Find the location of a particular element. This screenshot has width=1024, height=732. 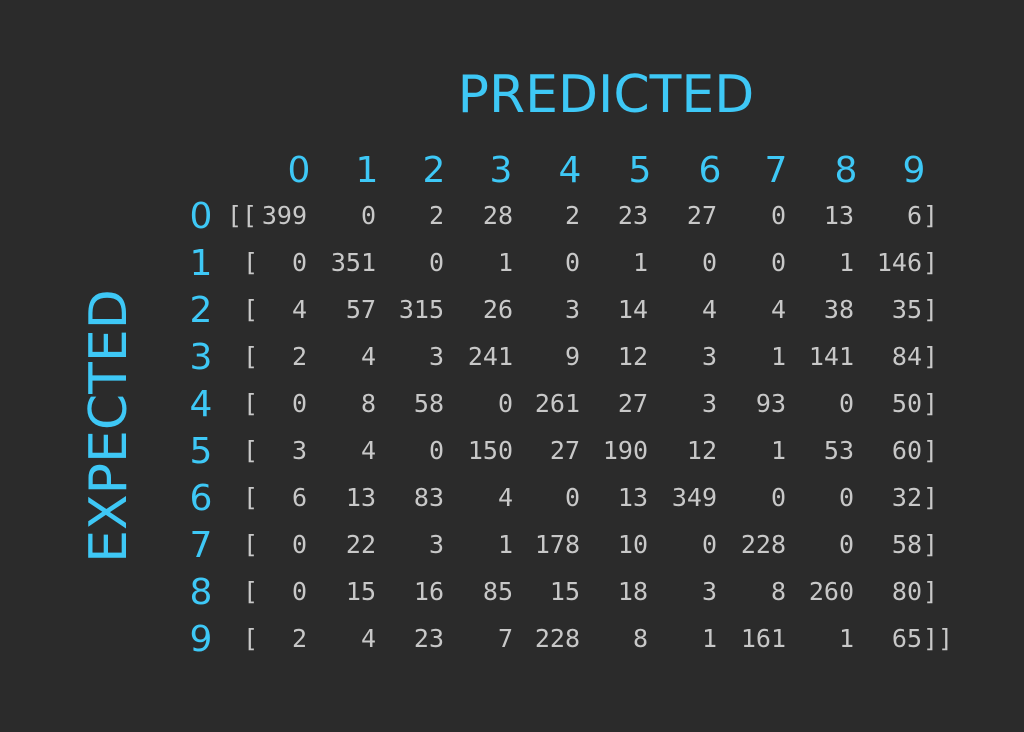

column-label-3: 3 is located at coordinates (501, 170).